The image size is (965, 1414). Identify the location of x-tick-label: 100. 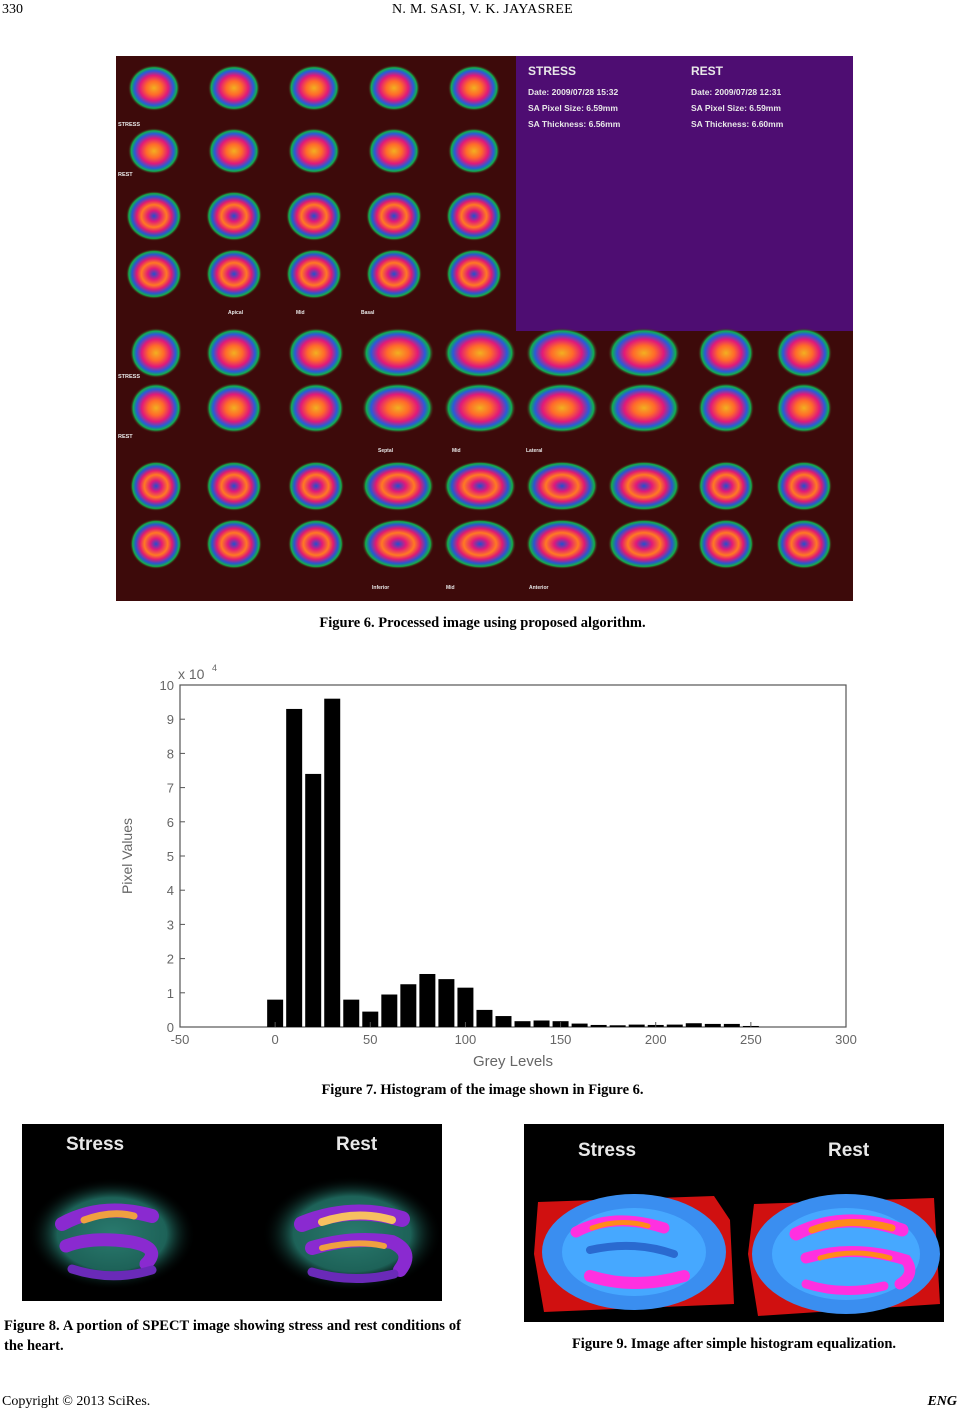
(466, 1039).